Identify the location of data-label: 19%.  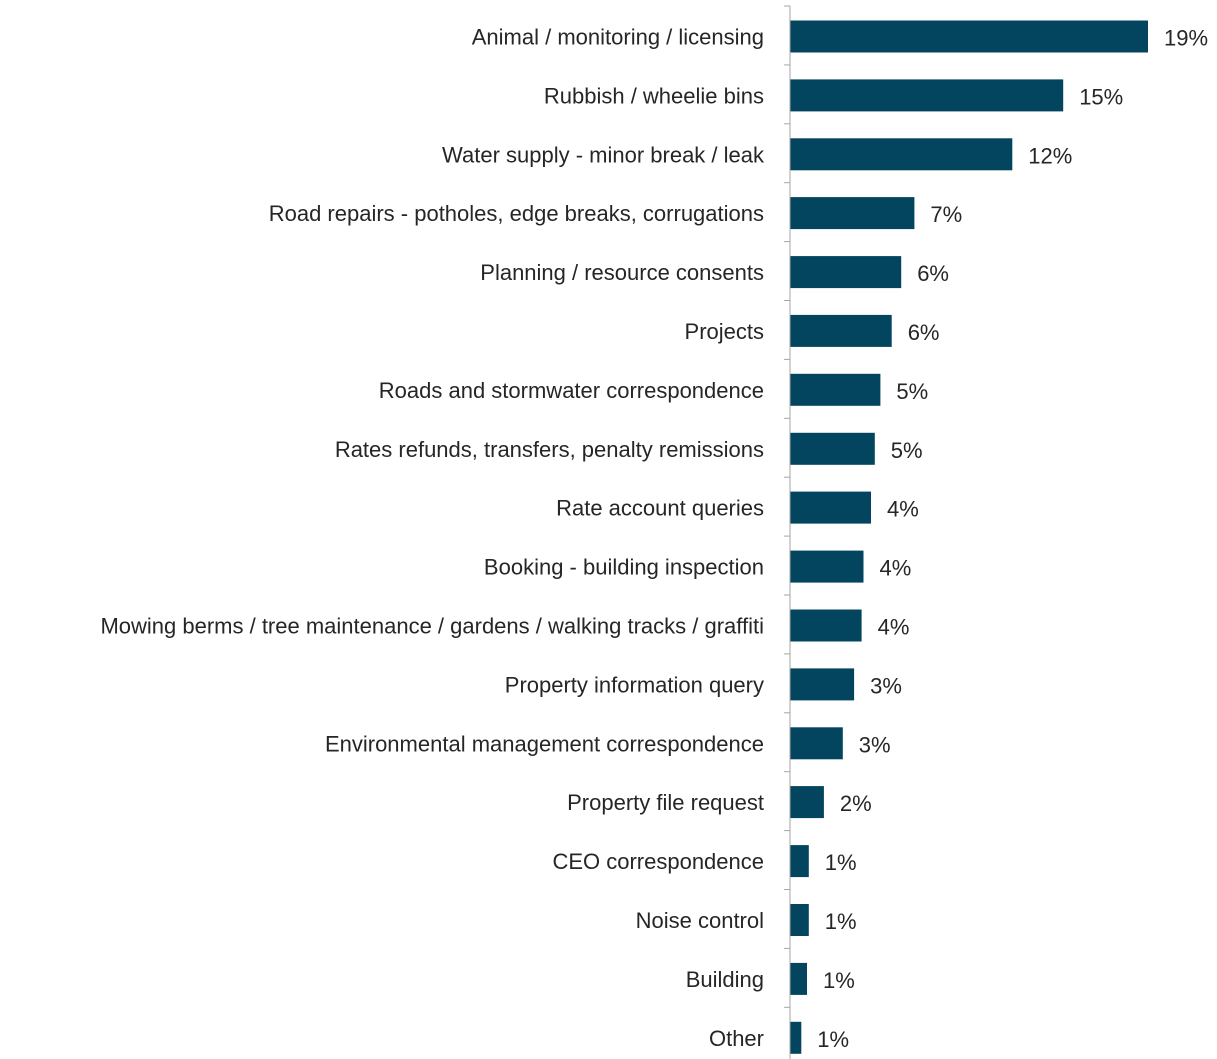
(1186, 38).